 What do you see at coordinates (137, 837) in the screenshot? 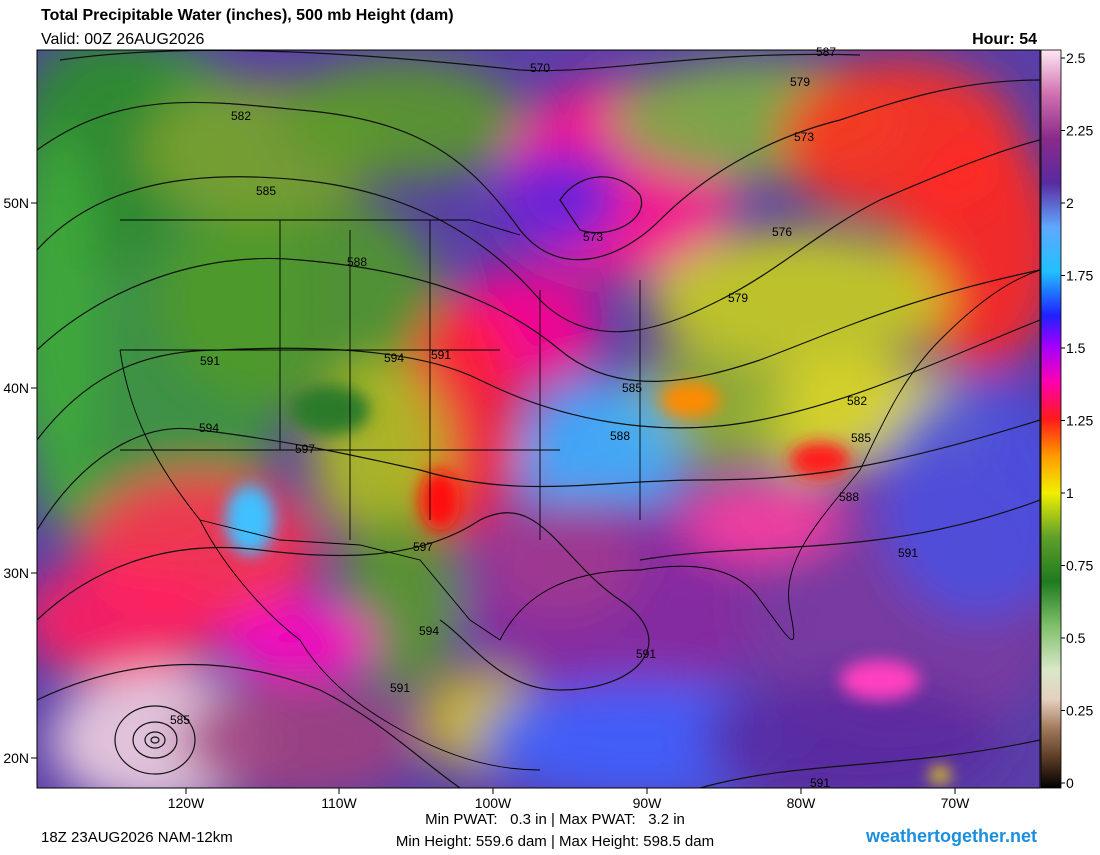
I see `model-run: 18Z 23AUG2026 NAM-12km` at bounding box center [137, 837].